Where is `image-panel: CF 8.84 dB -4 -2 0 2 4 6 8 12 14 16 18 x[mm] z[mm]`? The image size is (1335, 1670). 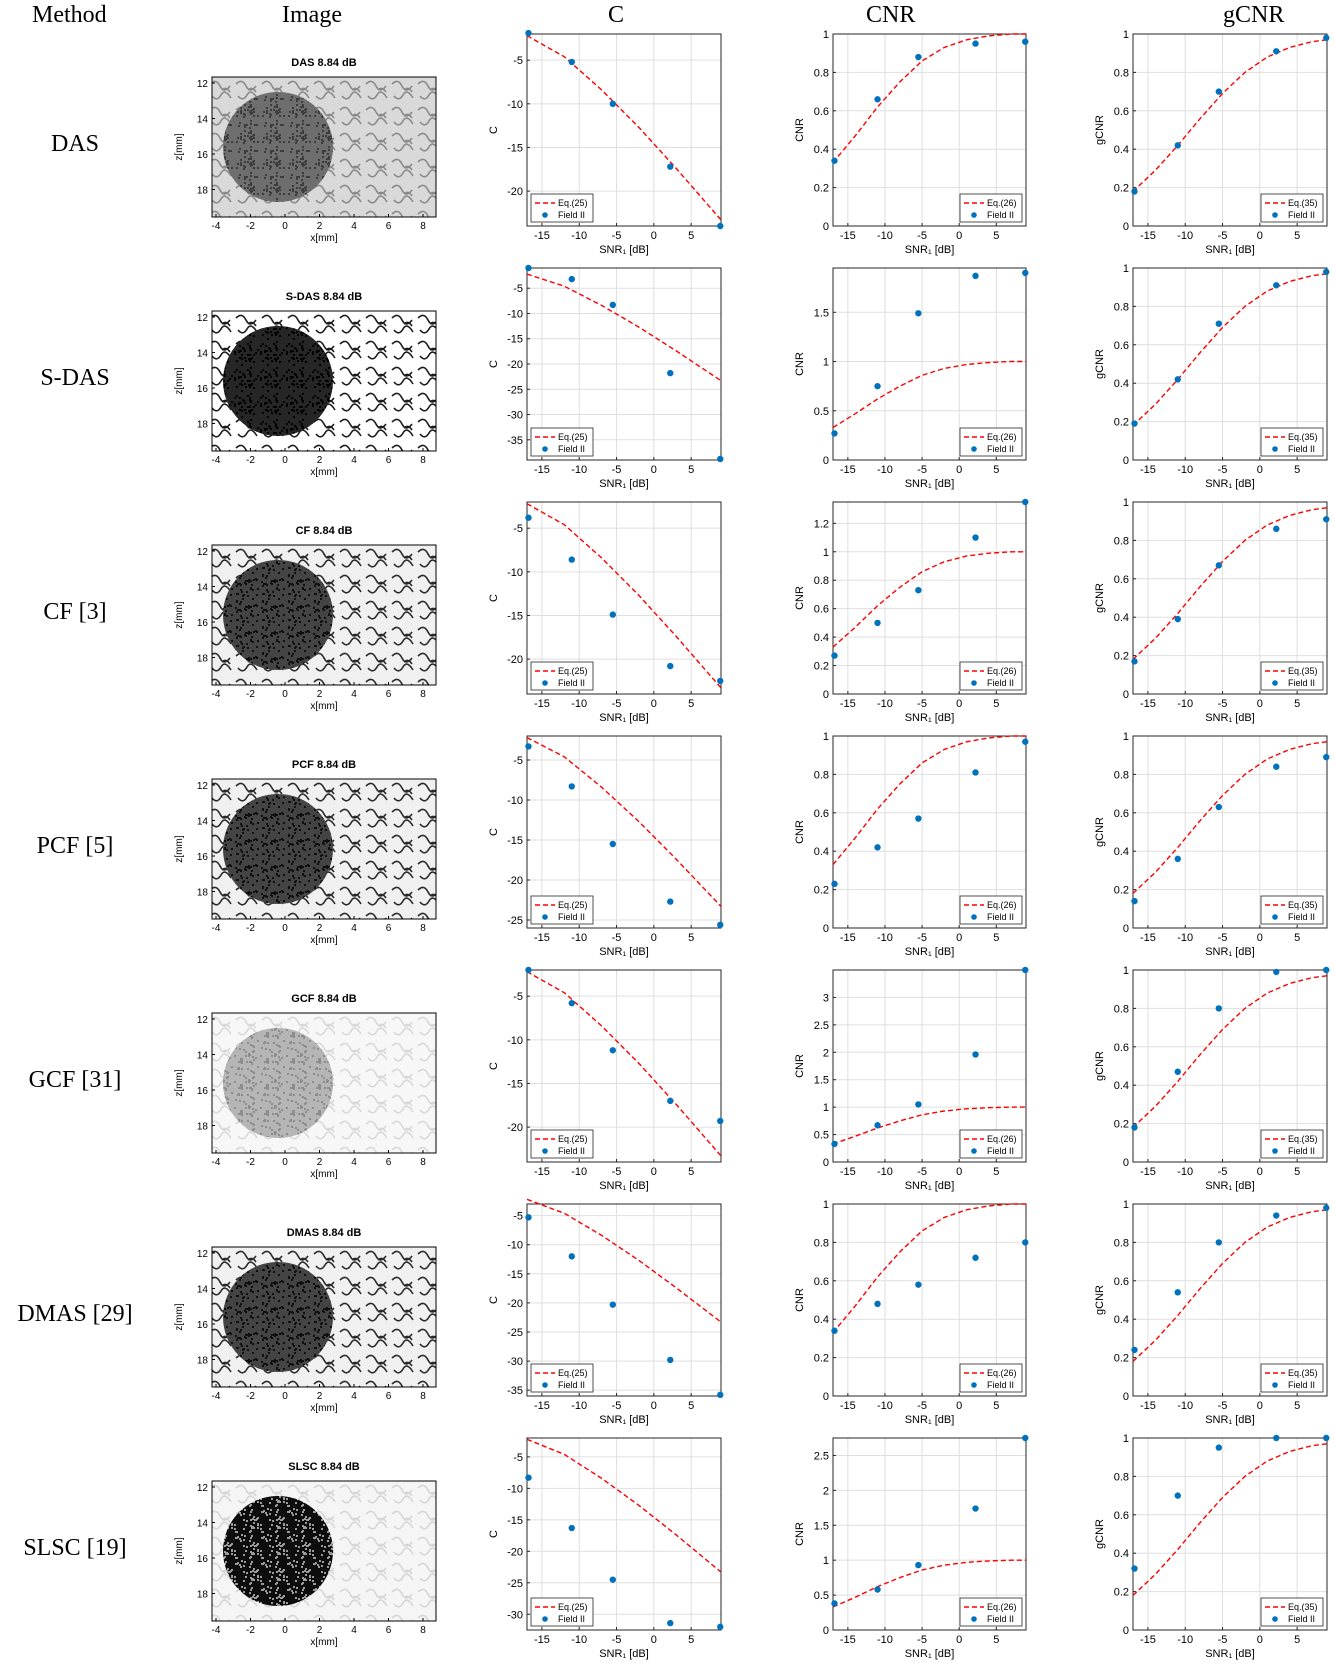
image-panel: CF 8.84 dB -4 -2 0 2 4 6 8 12 14 16 18 x[mm] z[mm] is located at coordinates (305, 618).